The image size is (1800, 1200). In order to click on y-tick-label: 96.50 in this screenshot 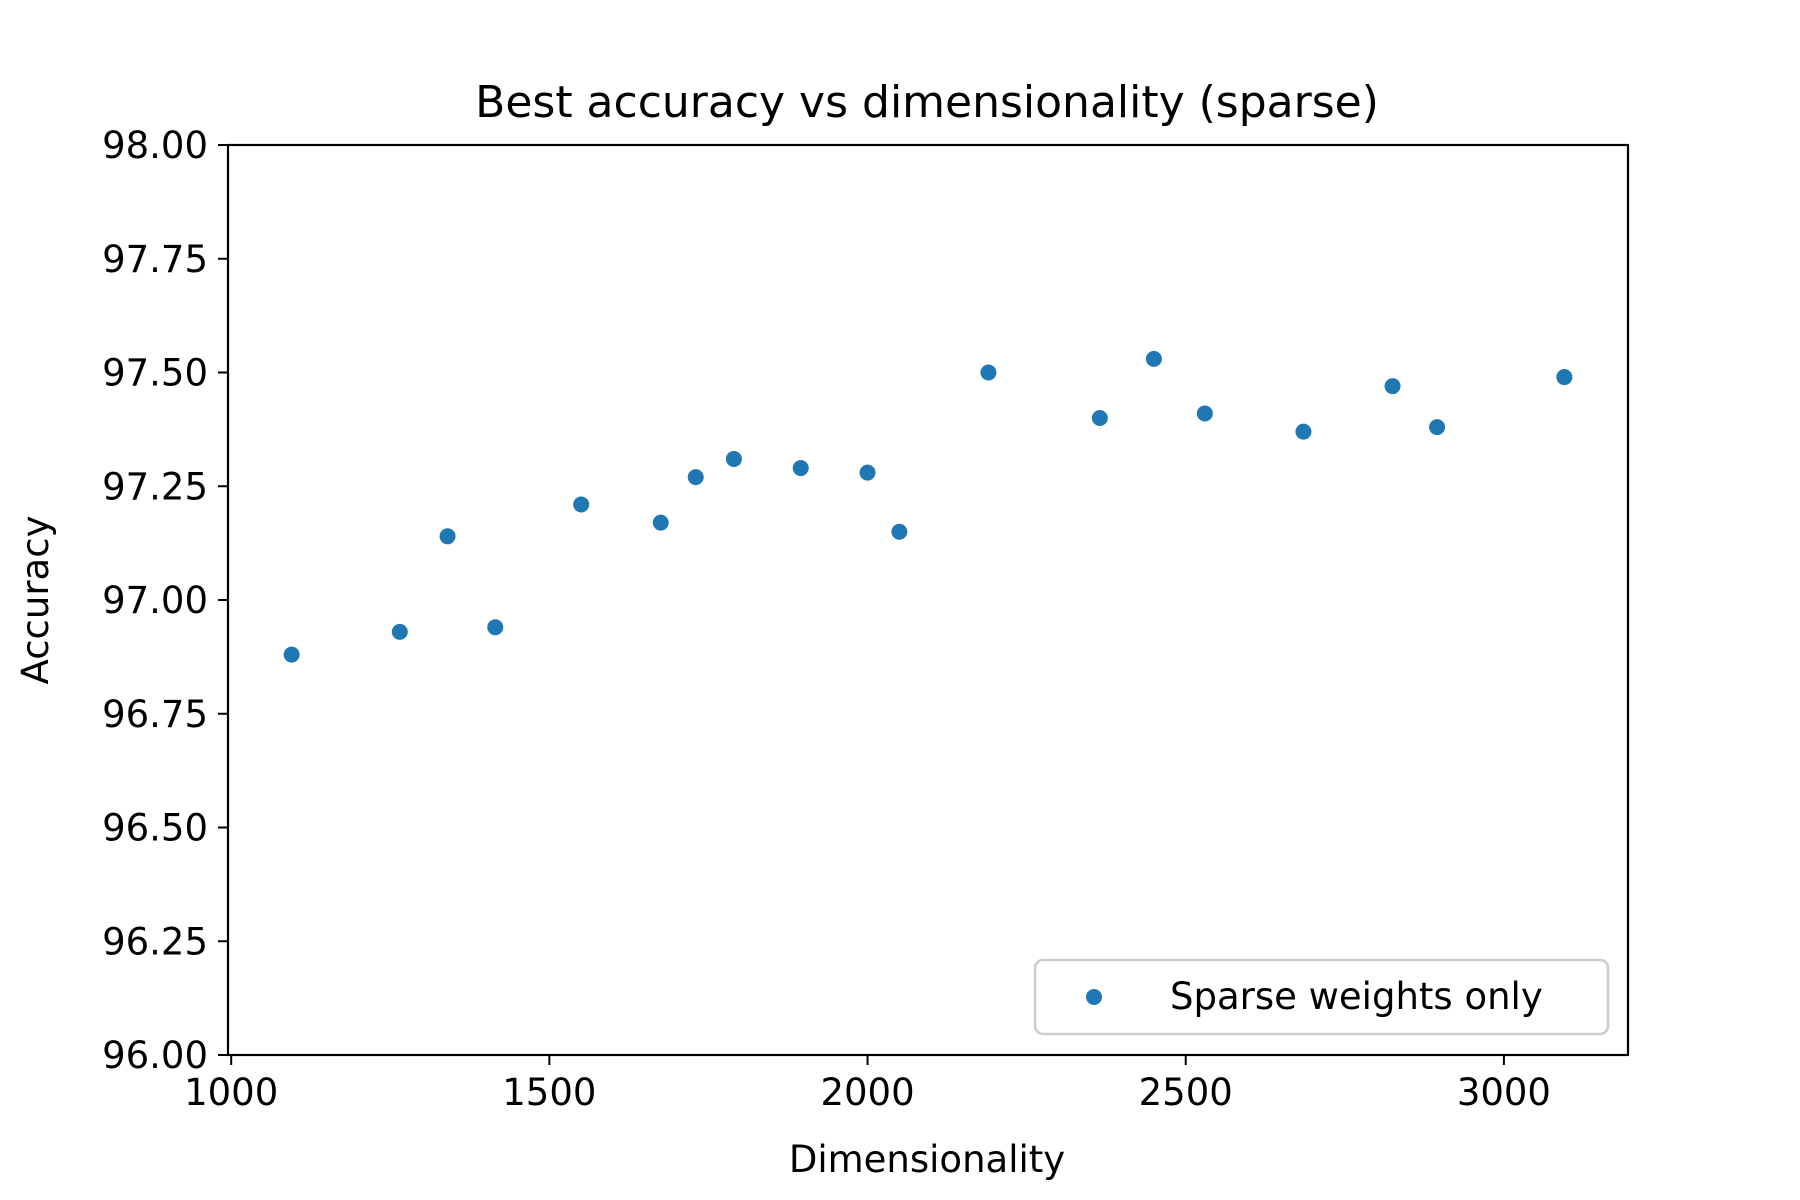, I will do `click(155, 828)`.